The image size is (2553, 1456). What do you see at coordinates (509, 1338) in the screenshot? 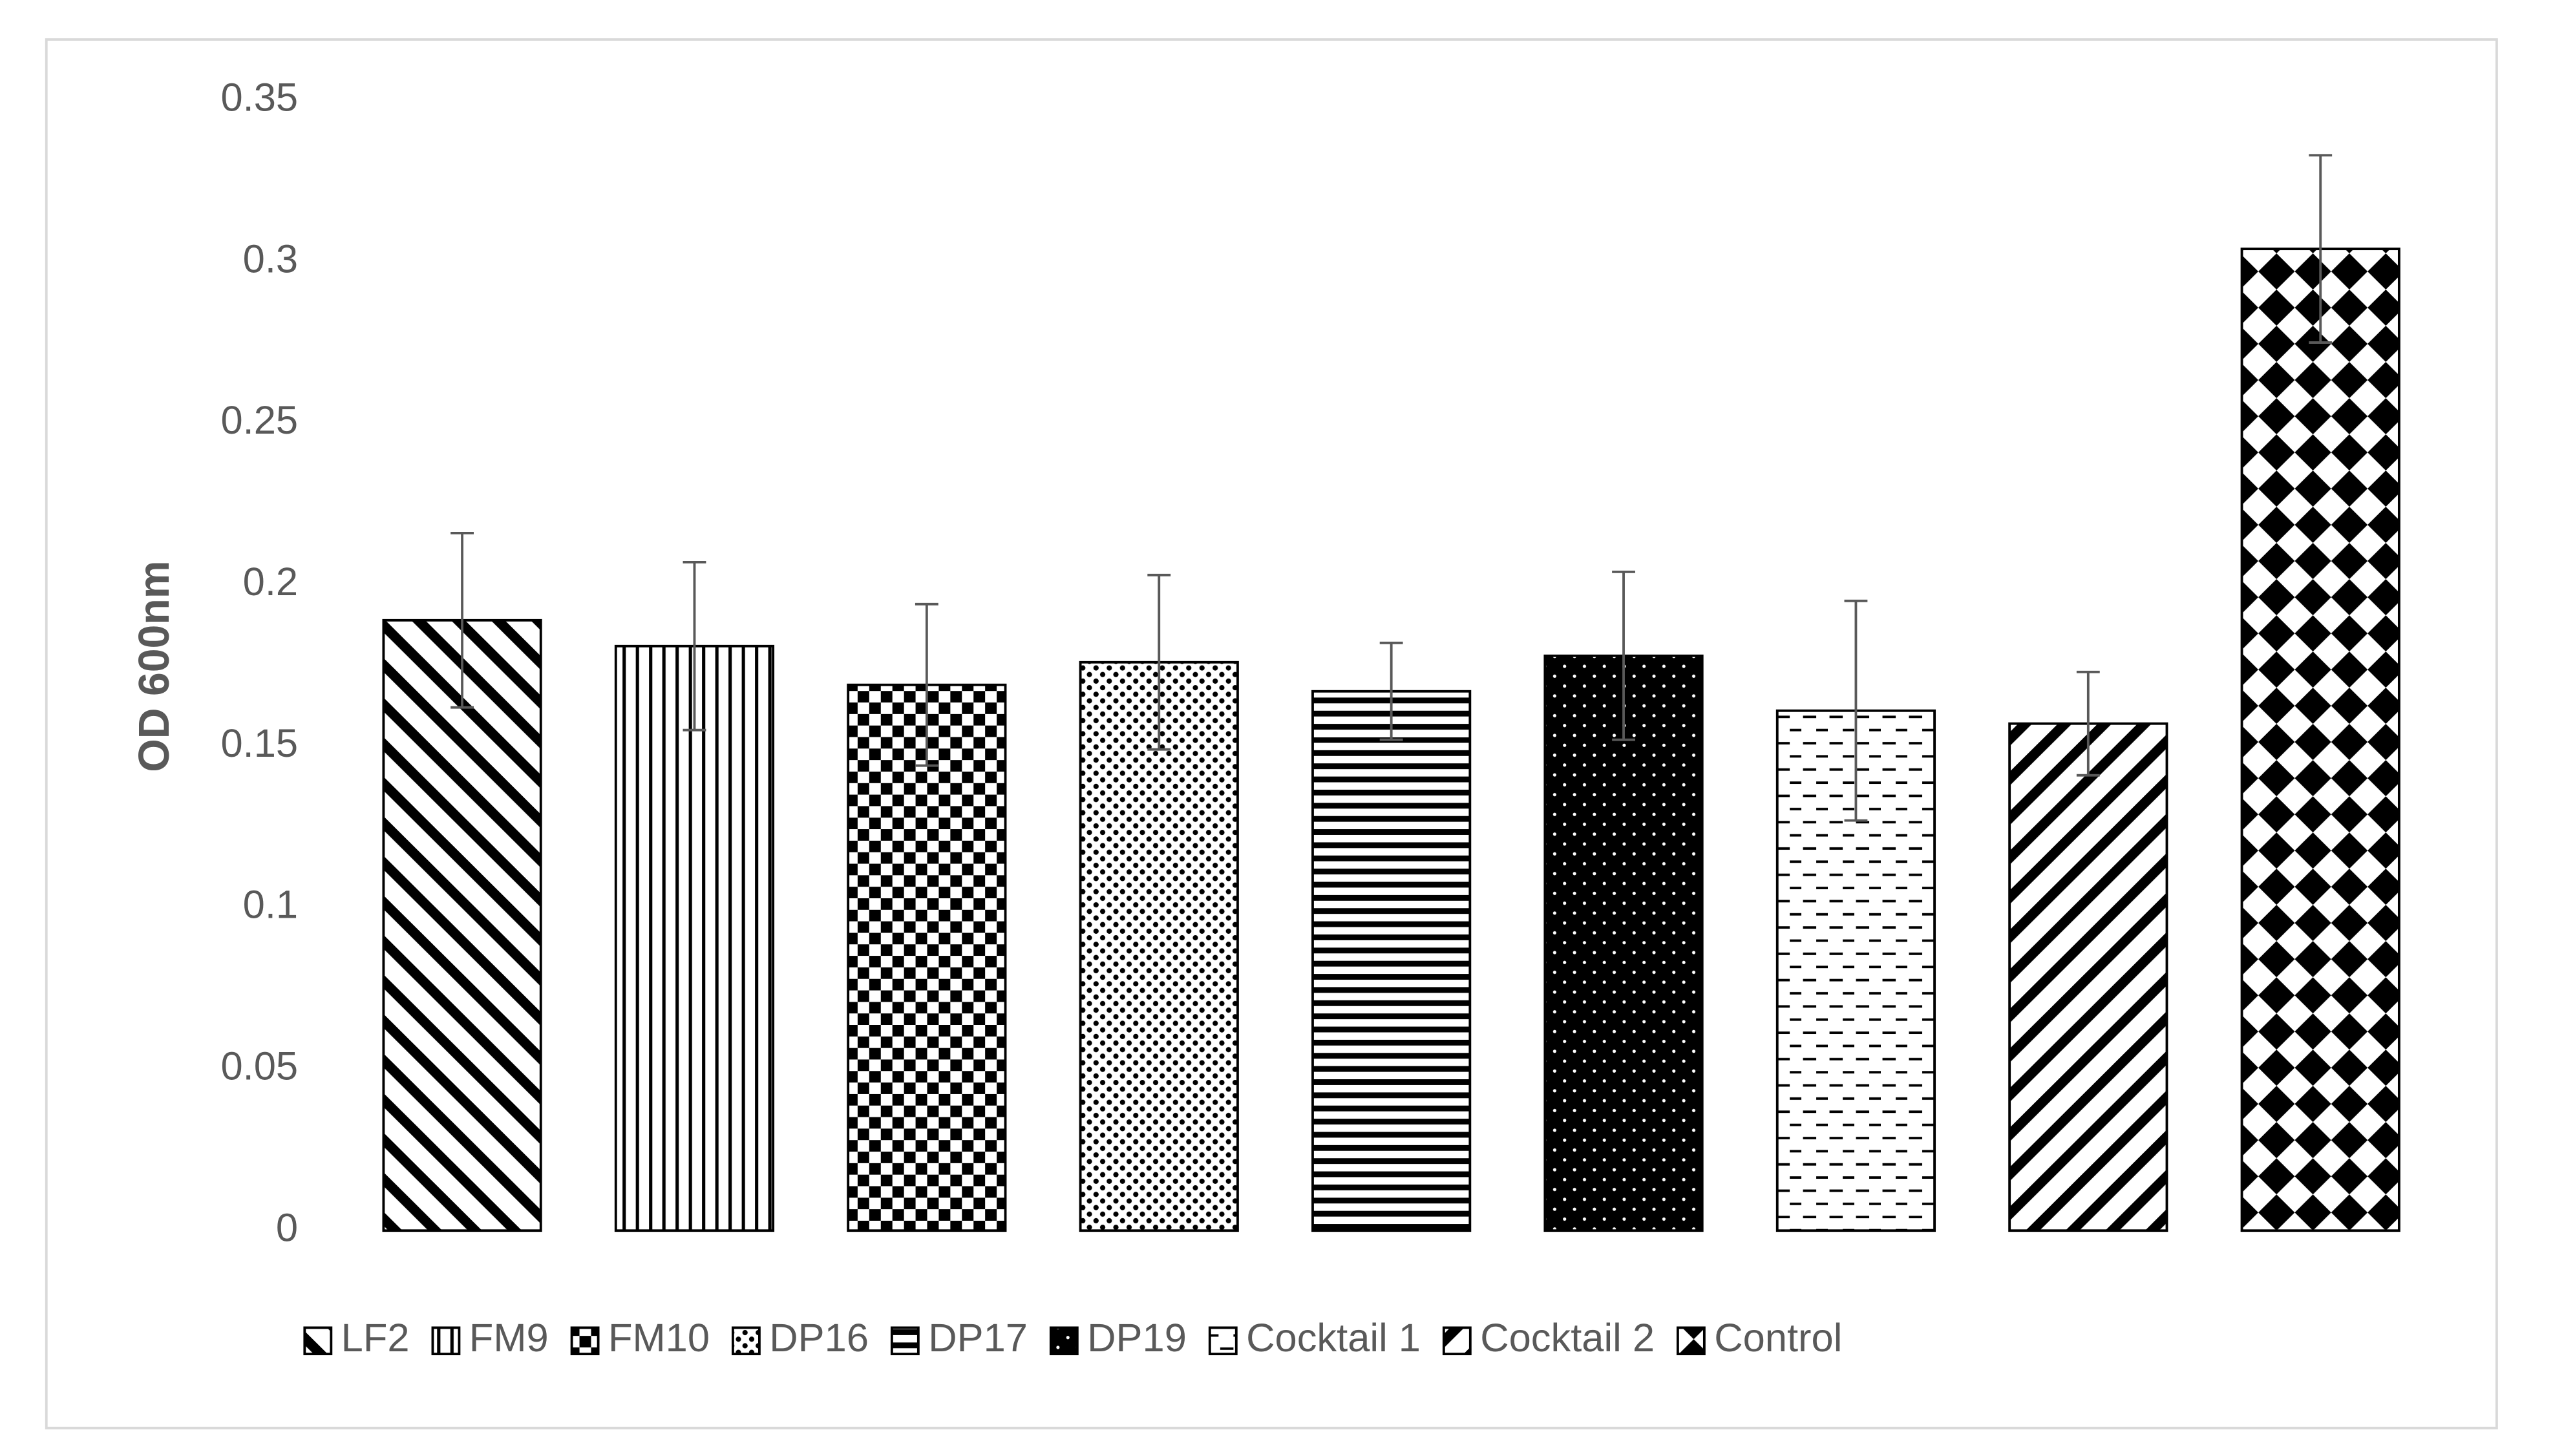
I see `legend-label: FM9` at bounding box center [509, 1338].